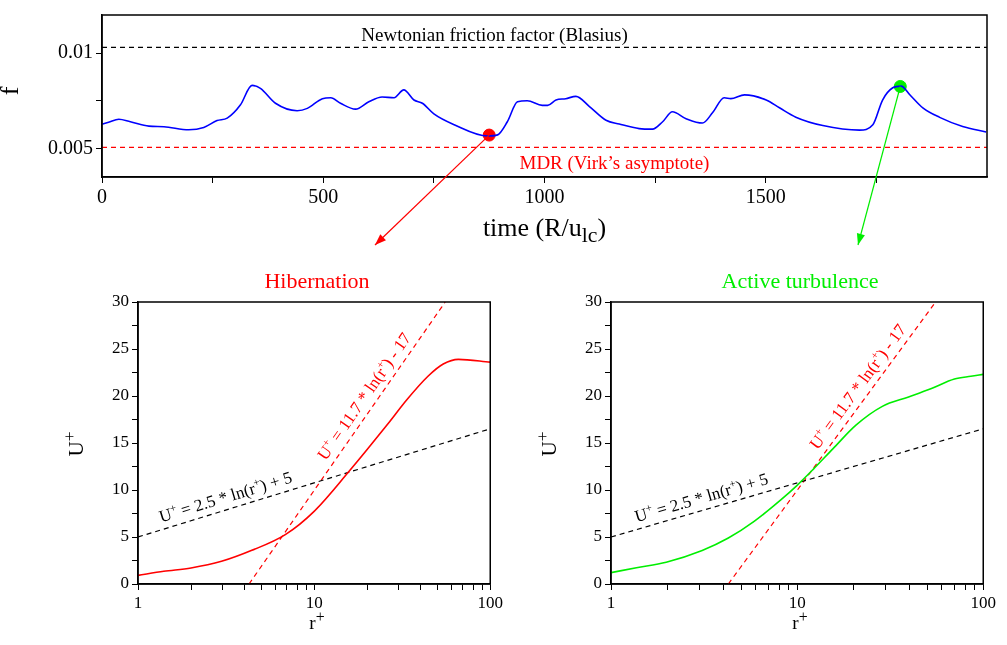  Describe the element at coordinates (70, 146) in the screenshot. I see `y-tick-label: 0.005` at that location.